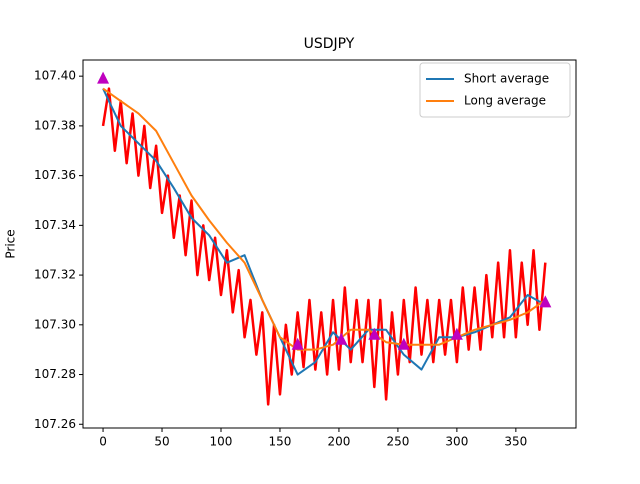 The width and height of the screenshot is (640, 484). I want to click on y-tick-label: 107.38, so click(55, 125).